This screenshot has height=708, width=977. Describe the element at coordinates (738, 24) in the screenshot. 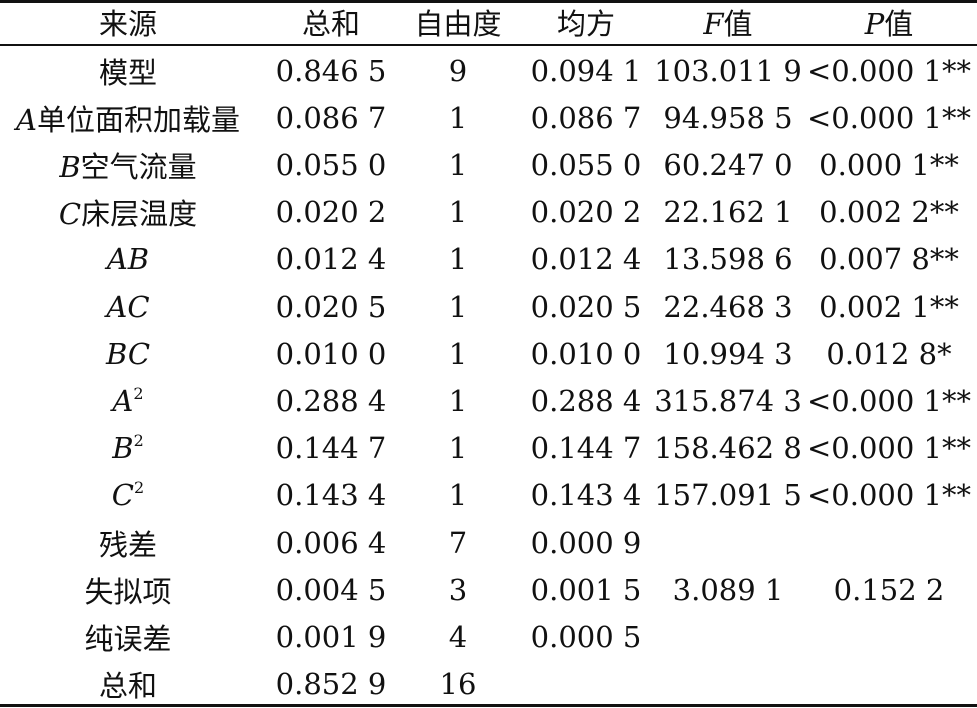

I see `header-f-suffix: 值` at that location.